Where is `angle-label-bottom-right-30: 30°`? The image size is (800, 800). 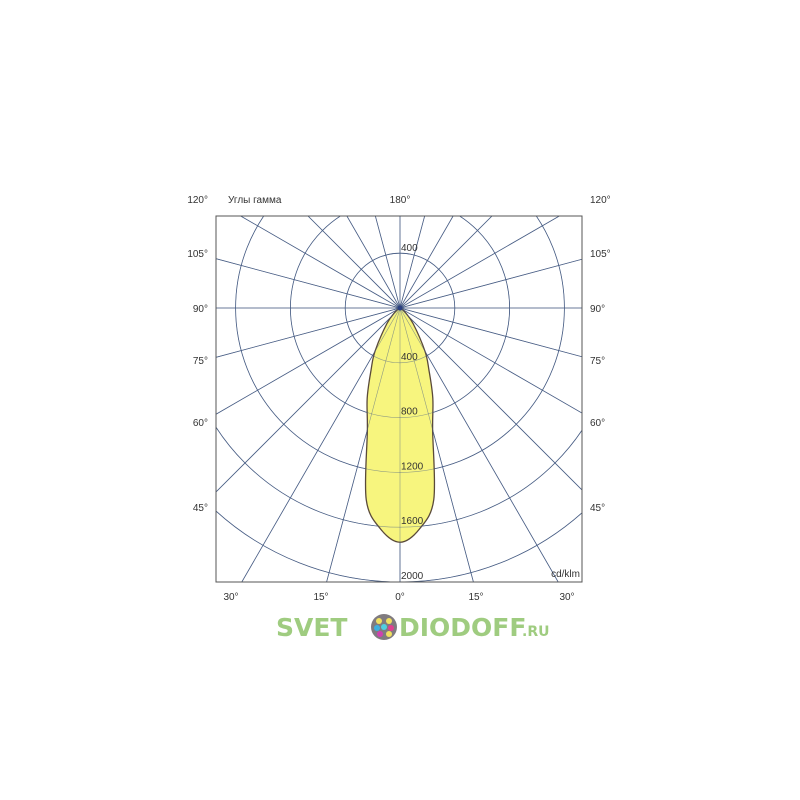 angle-label-bottom-right-30: 30° is located at coordinates (566, 597).